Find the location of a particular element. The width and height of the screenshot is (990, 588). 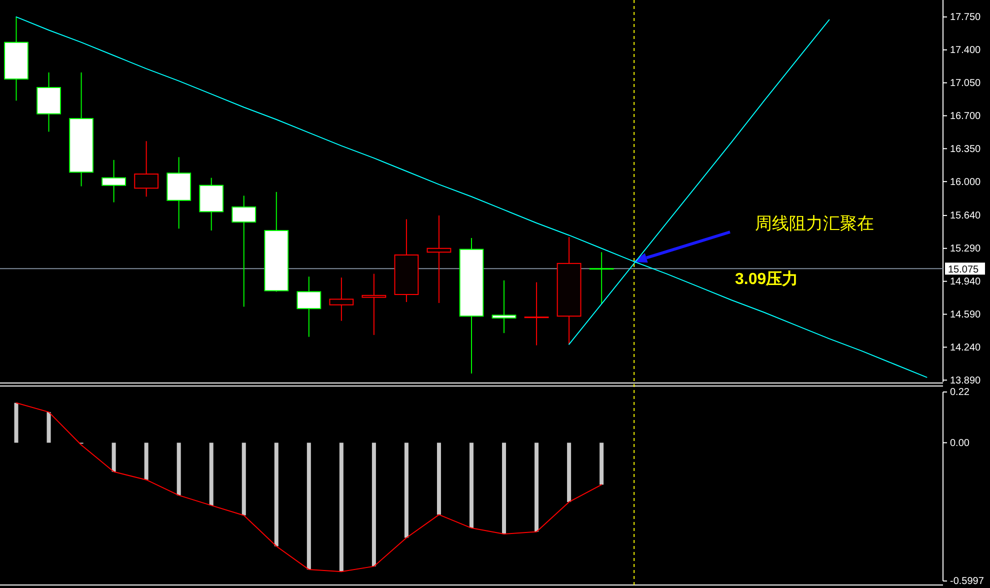

y-tick-label: 16.700 is located at coordinates (966, 116).